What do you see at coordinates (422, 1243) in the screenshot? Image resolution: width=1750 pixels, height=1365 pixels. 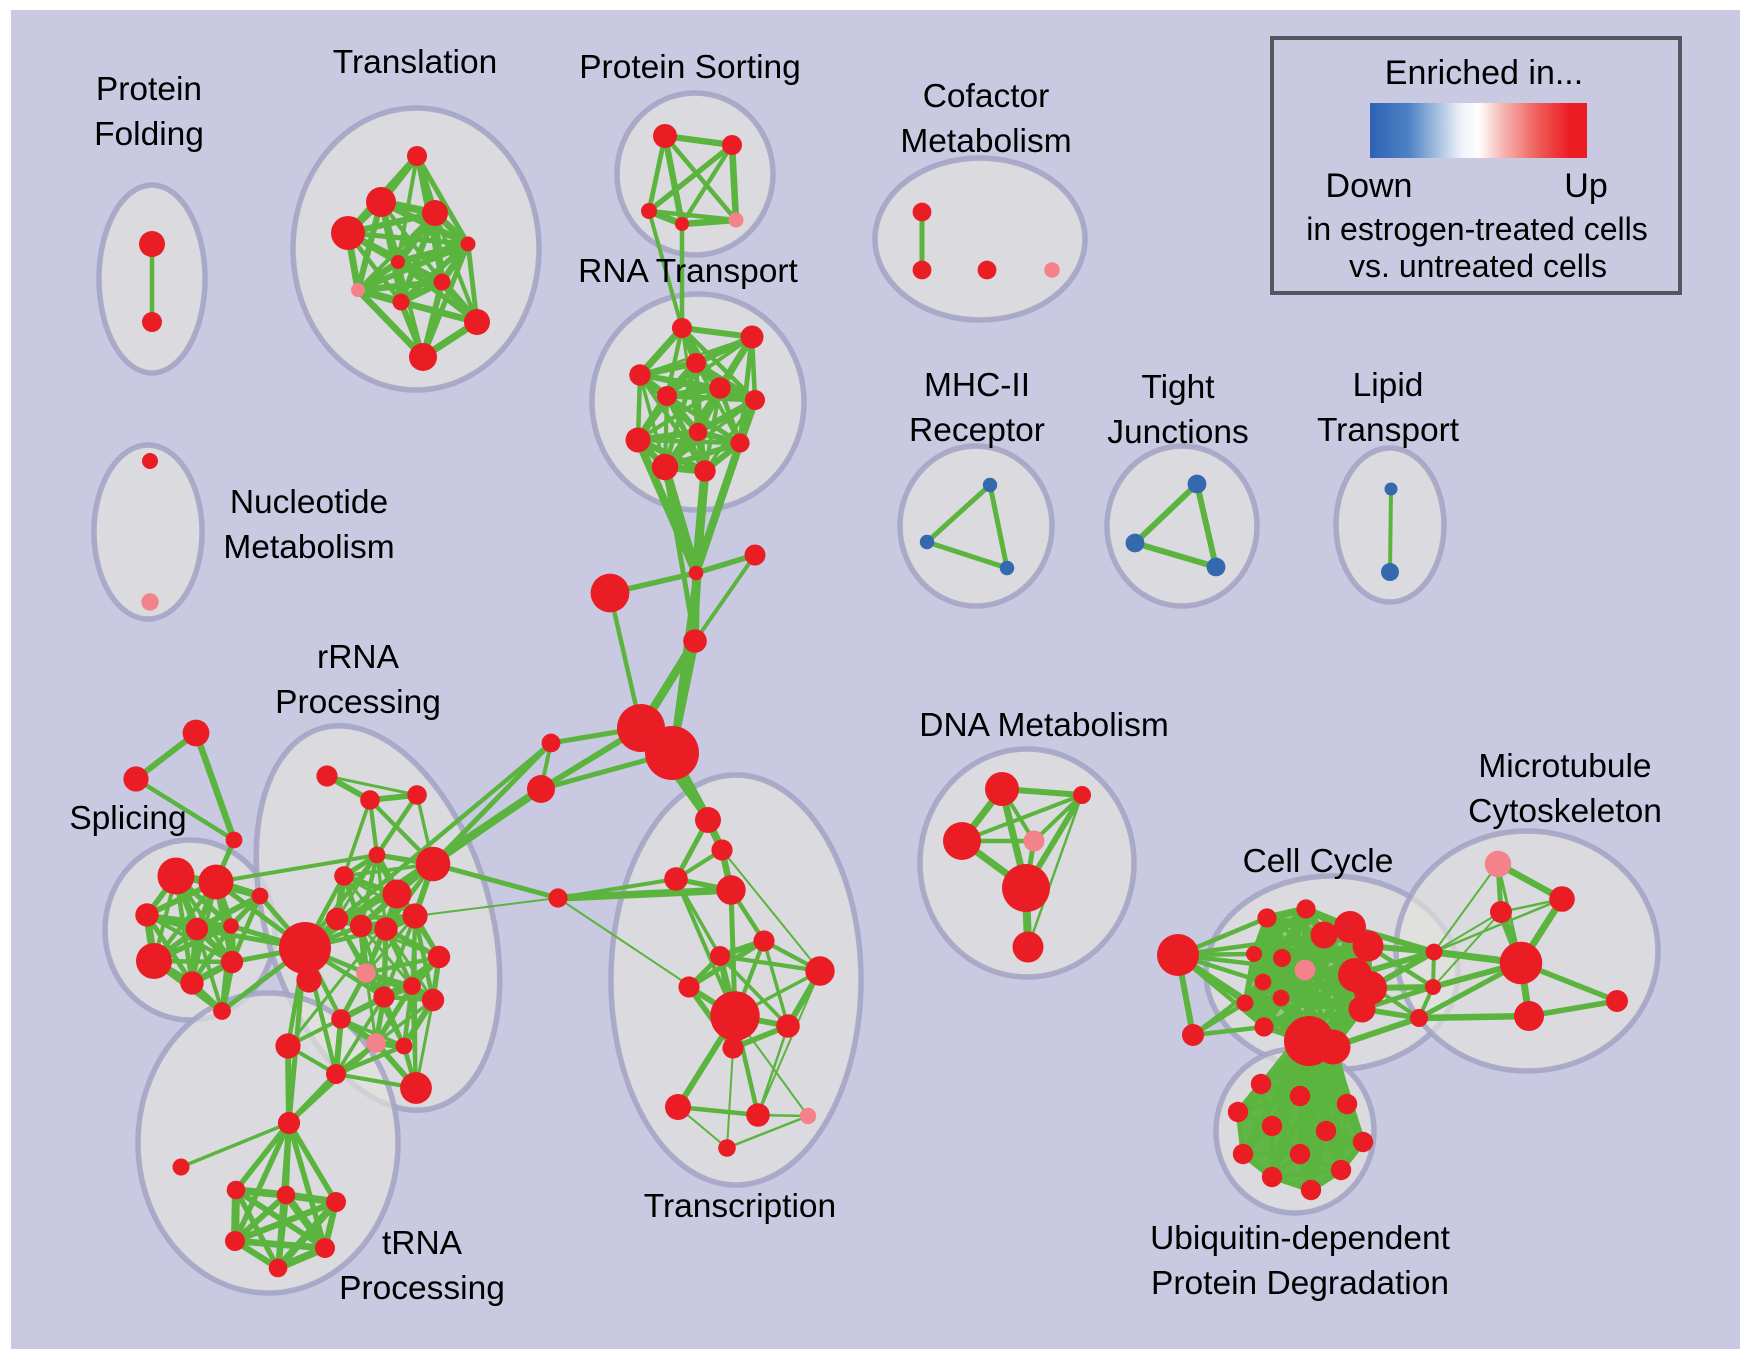 I see `svg-text: tRNA` at bounding box center [422, 1243].